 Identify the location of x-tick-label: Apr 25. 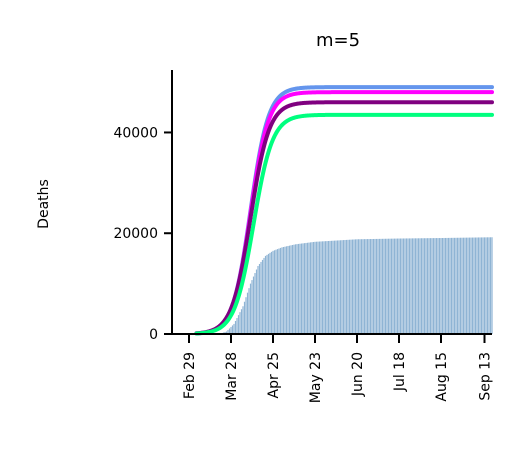
(274, 375).